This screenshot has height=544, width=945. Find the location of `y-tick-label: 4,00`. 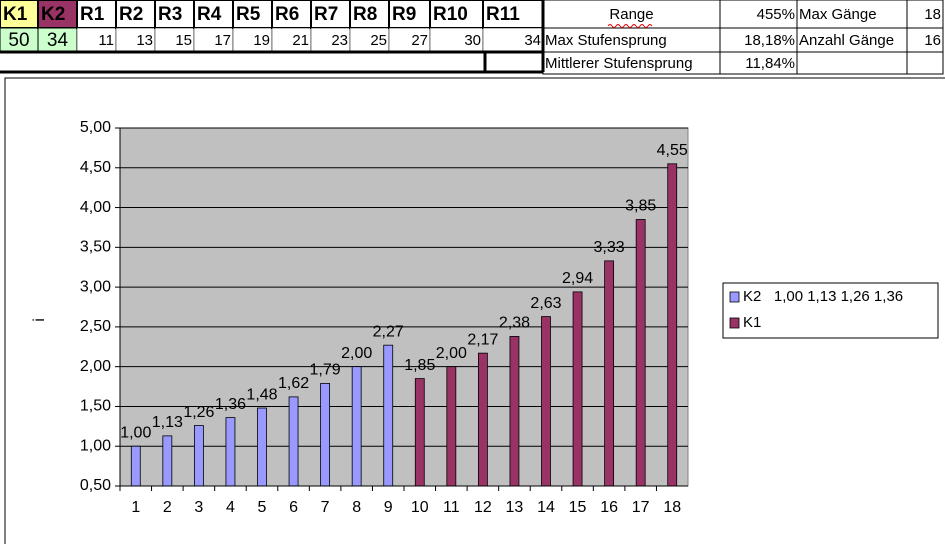

y-tick-label: 4,00 is located at coordinates (95, 207).